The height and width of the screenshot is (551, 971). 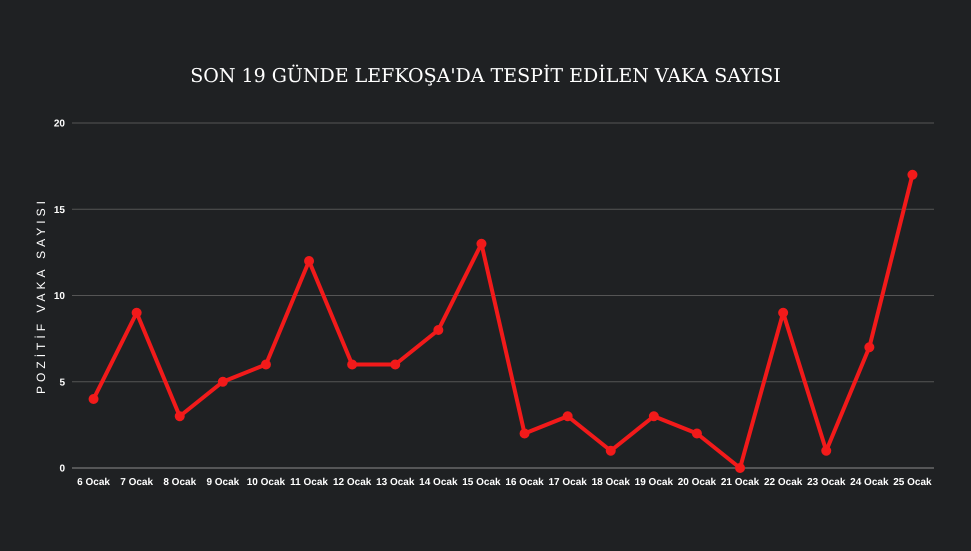 What do you see at coordinates (62, 382) in the screenshot?
I see `y-tick-label: 5` at bounding box center [62, 382].